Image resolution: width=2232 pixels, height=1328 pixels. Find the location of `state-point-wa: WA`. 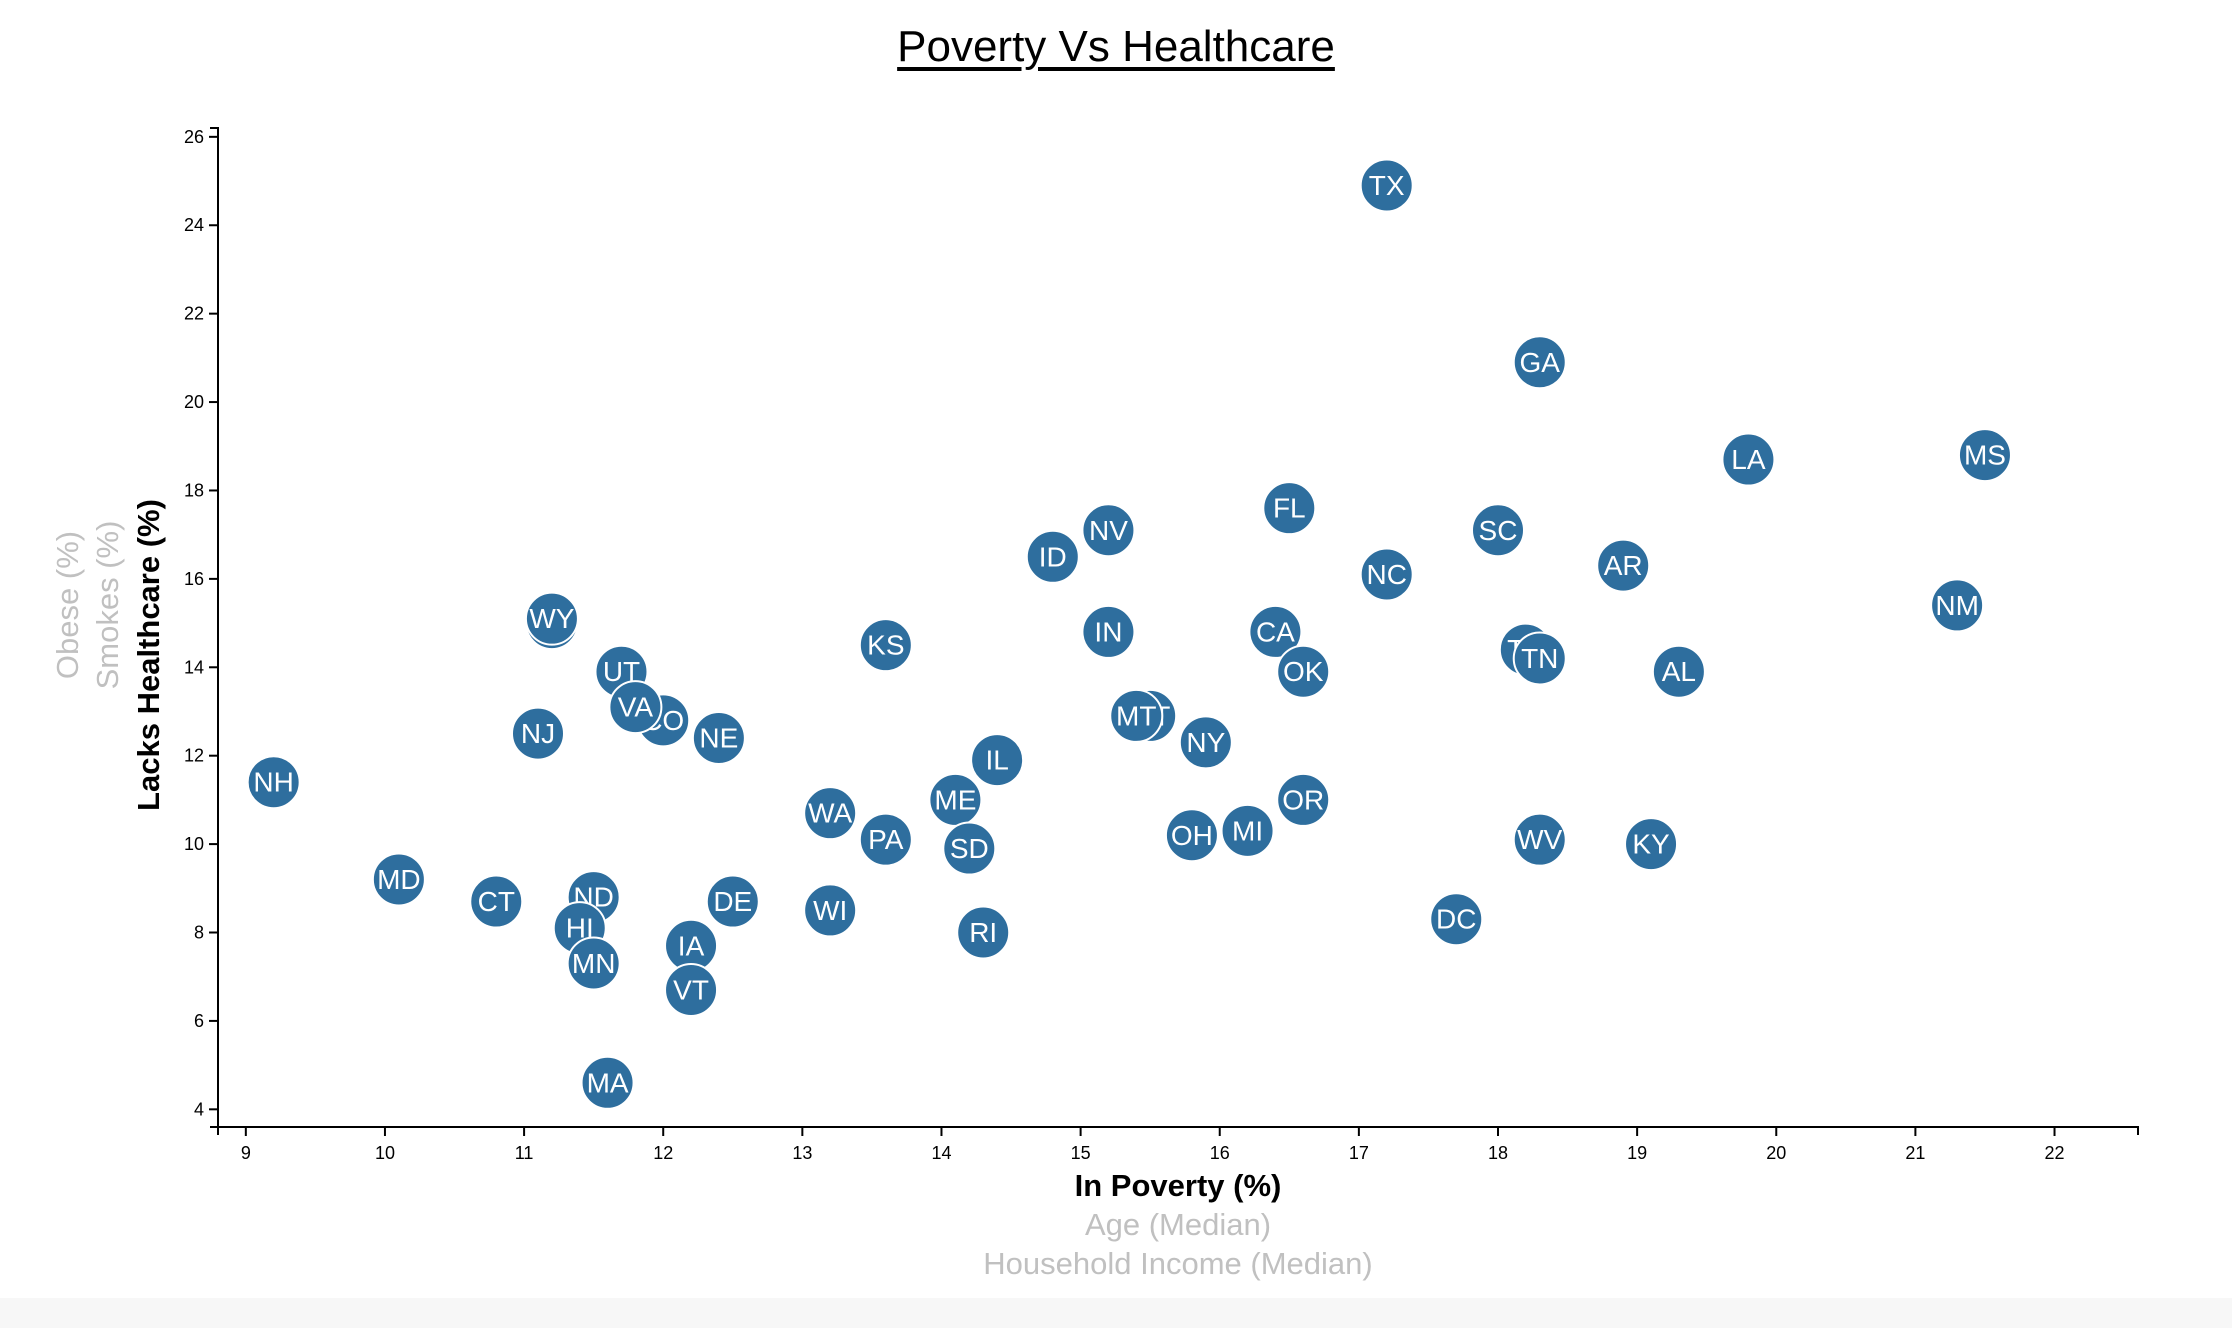

state-point-wa: WA is located at coordinates (830, 813).